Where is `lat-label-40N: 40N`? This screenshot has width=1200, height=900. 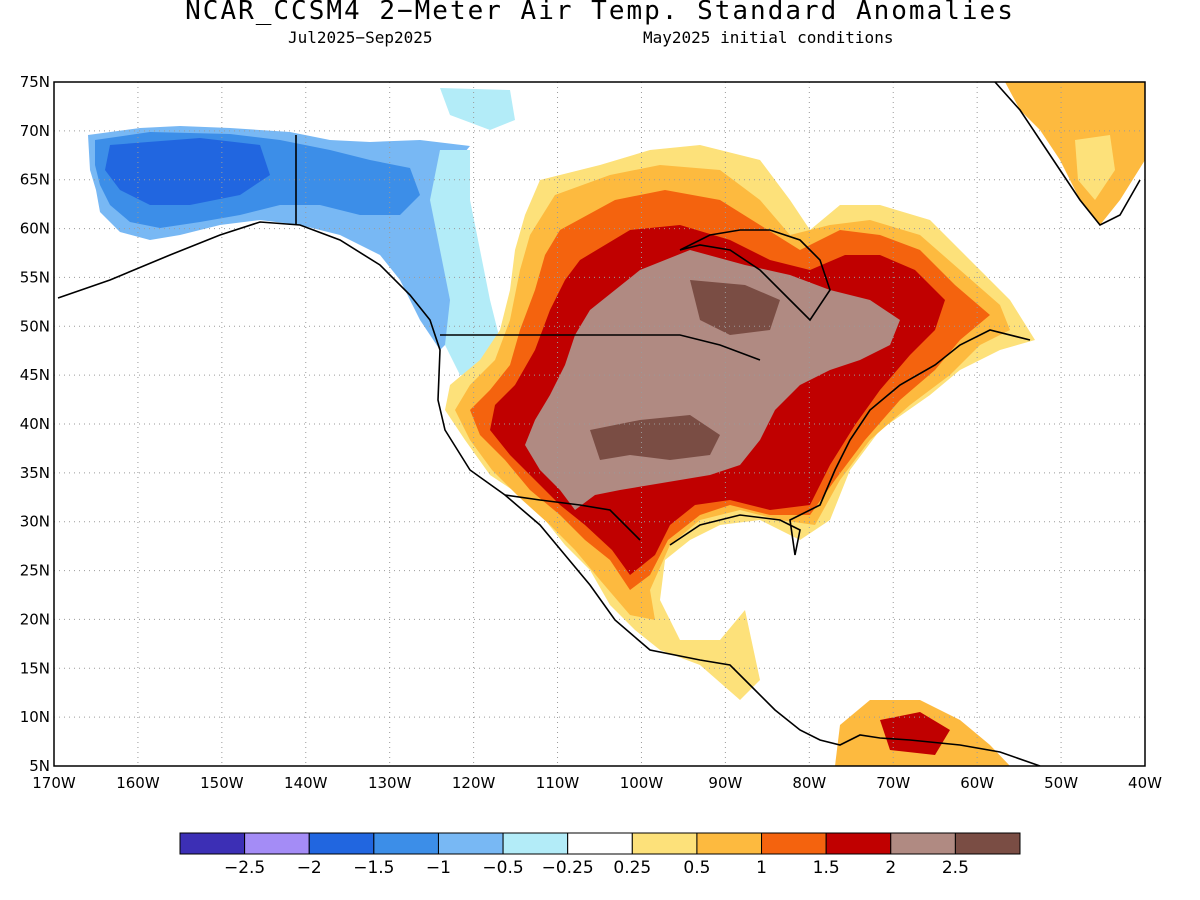
lat-label-40N: 40N is located at coordinates (35, 424).